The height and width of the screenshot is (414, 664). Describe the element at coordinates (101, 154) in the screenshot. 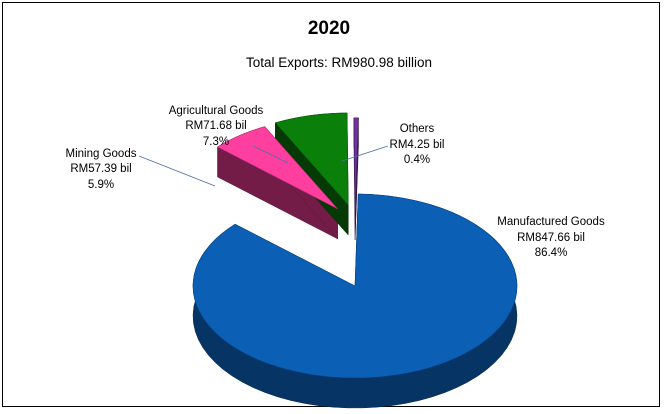

I see `label-name: Mining Goods` at that location.